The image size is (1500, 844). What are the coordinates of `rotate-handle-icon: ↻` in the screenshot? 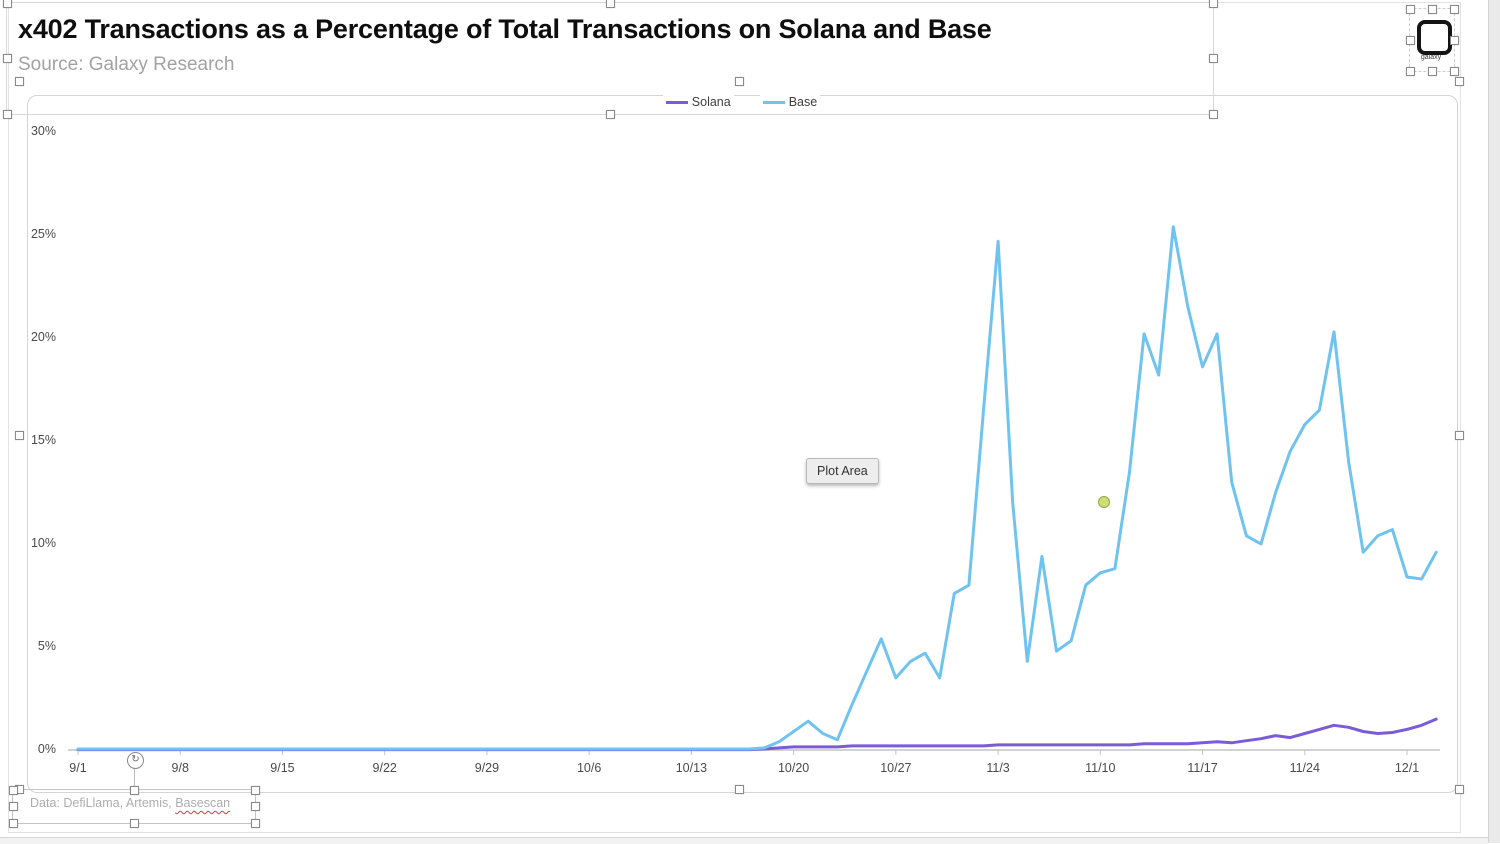 It's located at (135, 760).